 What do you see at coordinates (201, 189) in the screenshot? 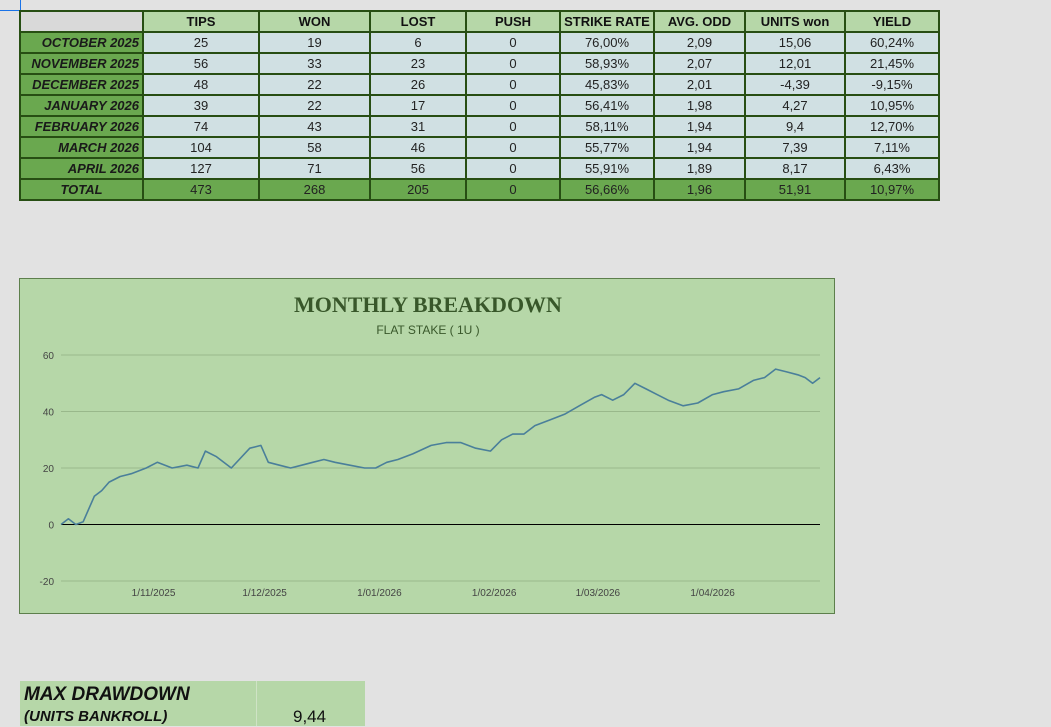
I see `tips-cell: 473` at bounding box center [201, 189].